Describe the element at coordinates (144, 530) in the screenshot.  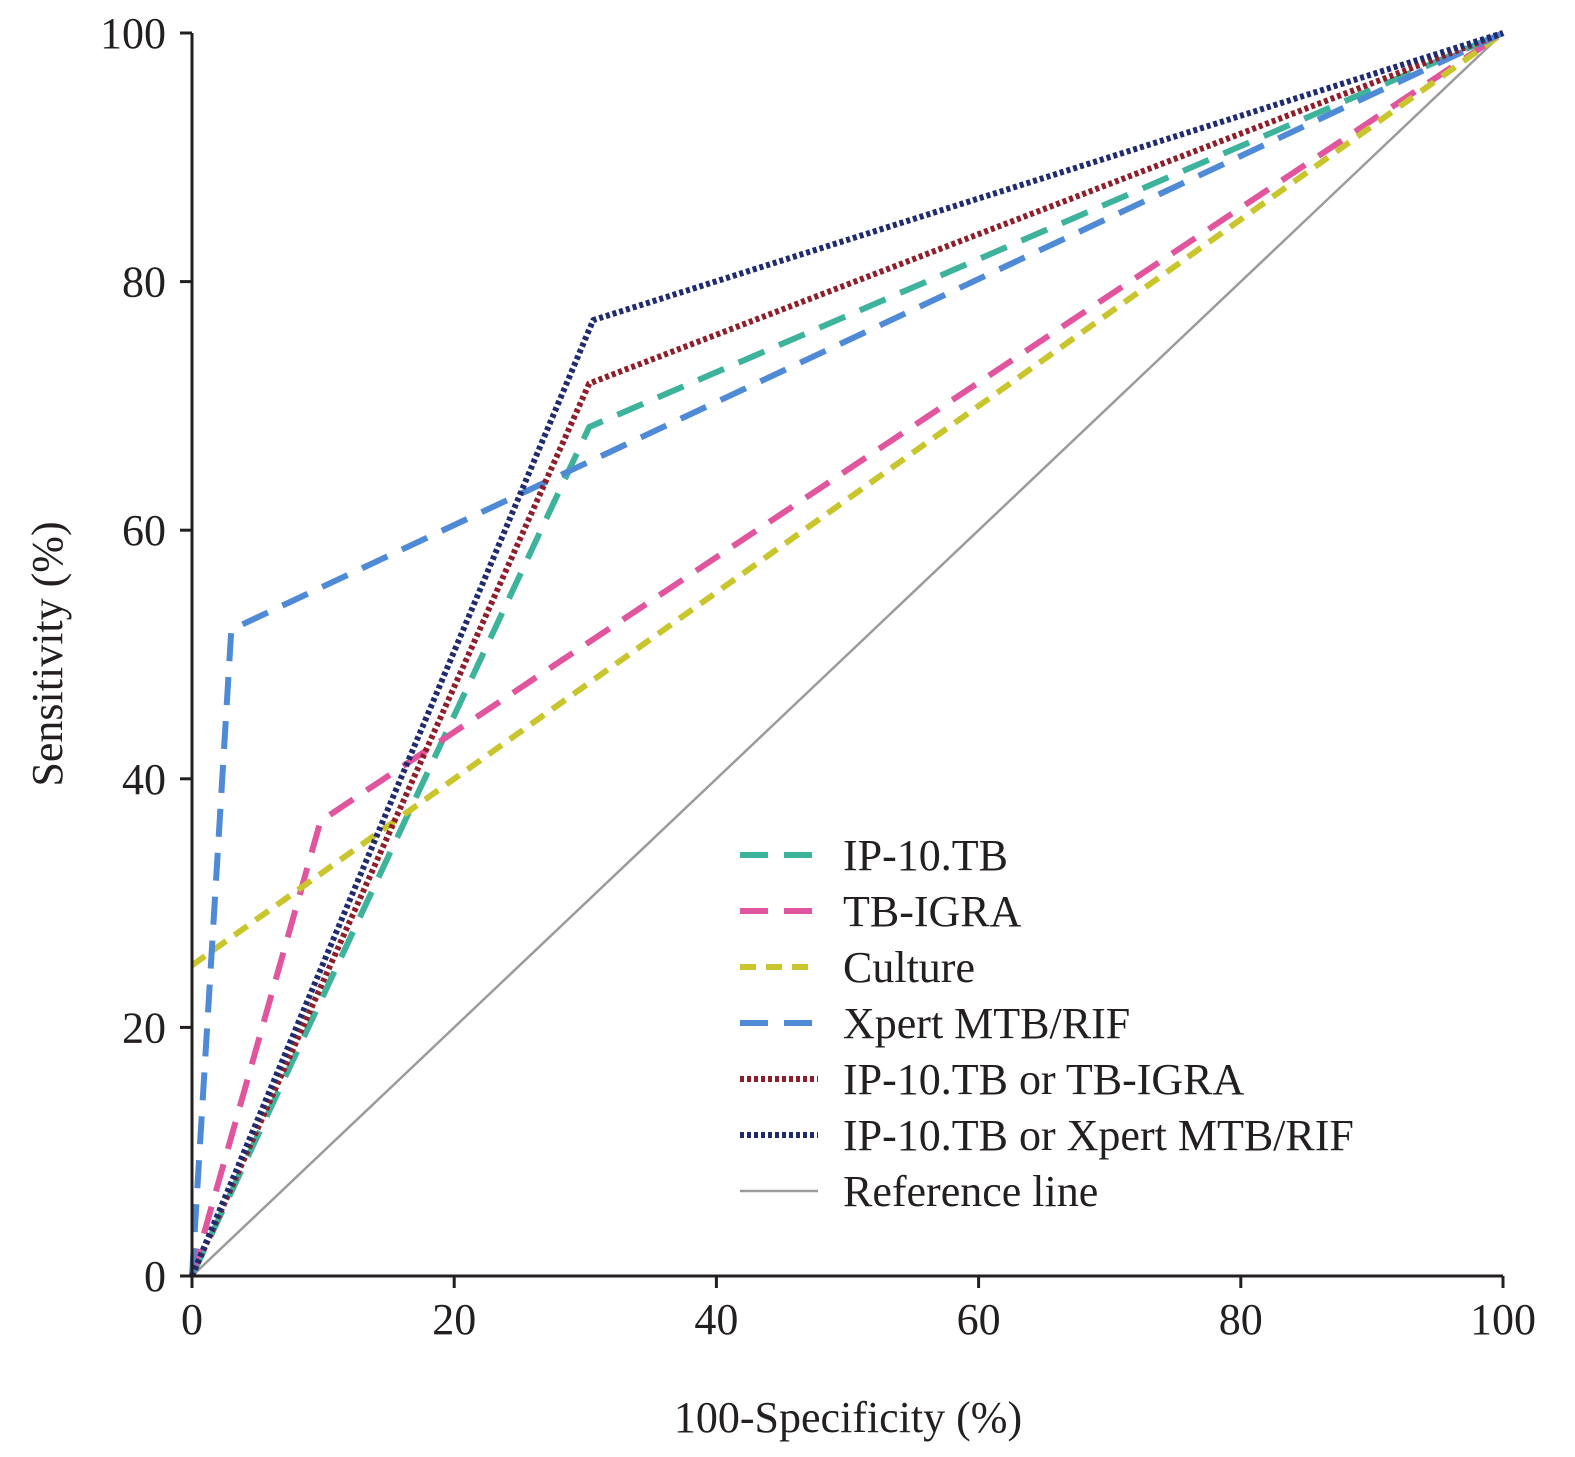
I see `y-tick-label: 60` at that location.